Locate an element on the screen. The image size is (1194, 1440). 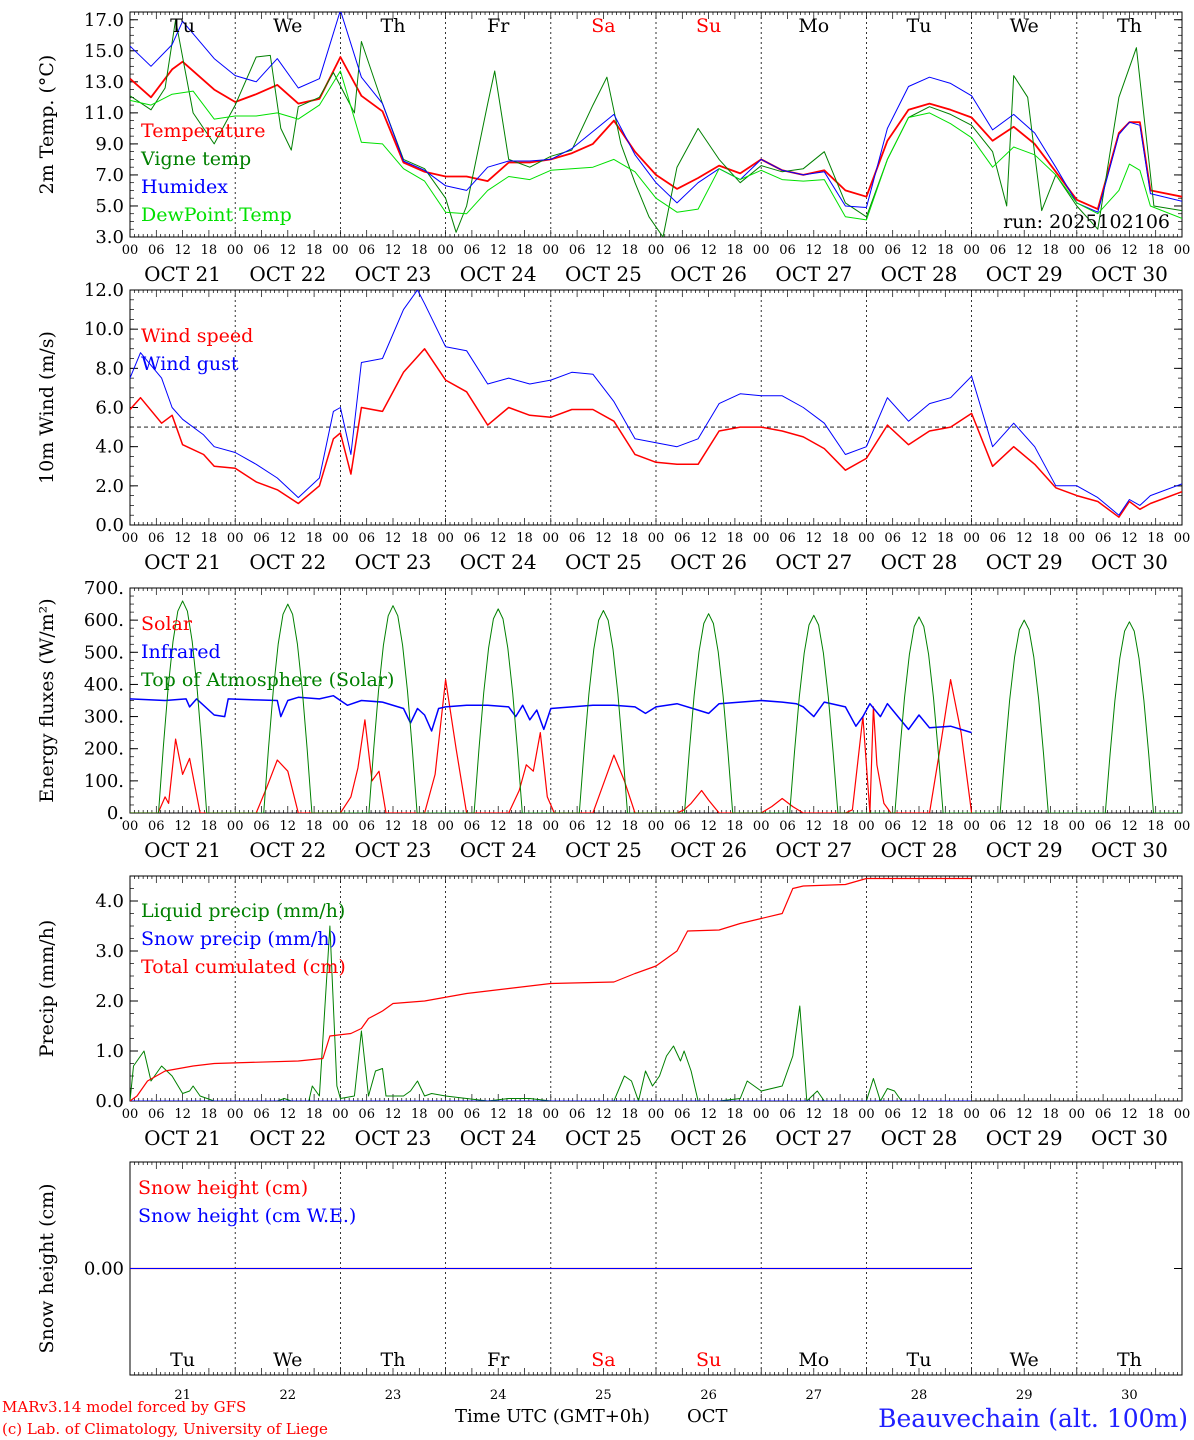
legend-entry: Liquid precip (mm/h) is located at coordinates (243, 911).